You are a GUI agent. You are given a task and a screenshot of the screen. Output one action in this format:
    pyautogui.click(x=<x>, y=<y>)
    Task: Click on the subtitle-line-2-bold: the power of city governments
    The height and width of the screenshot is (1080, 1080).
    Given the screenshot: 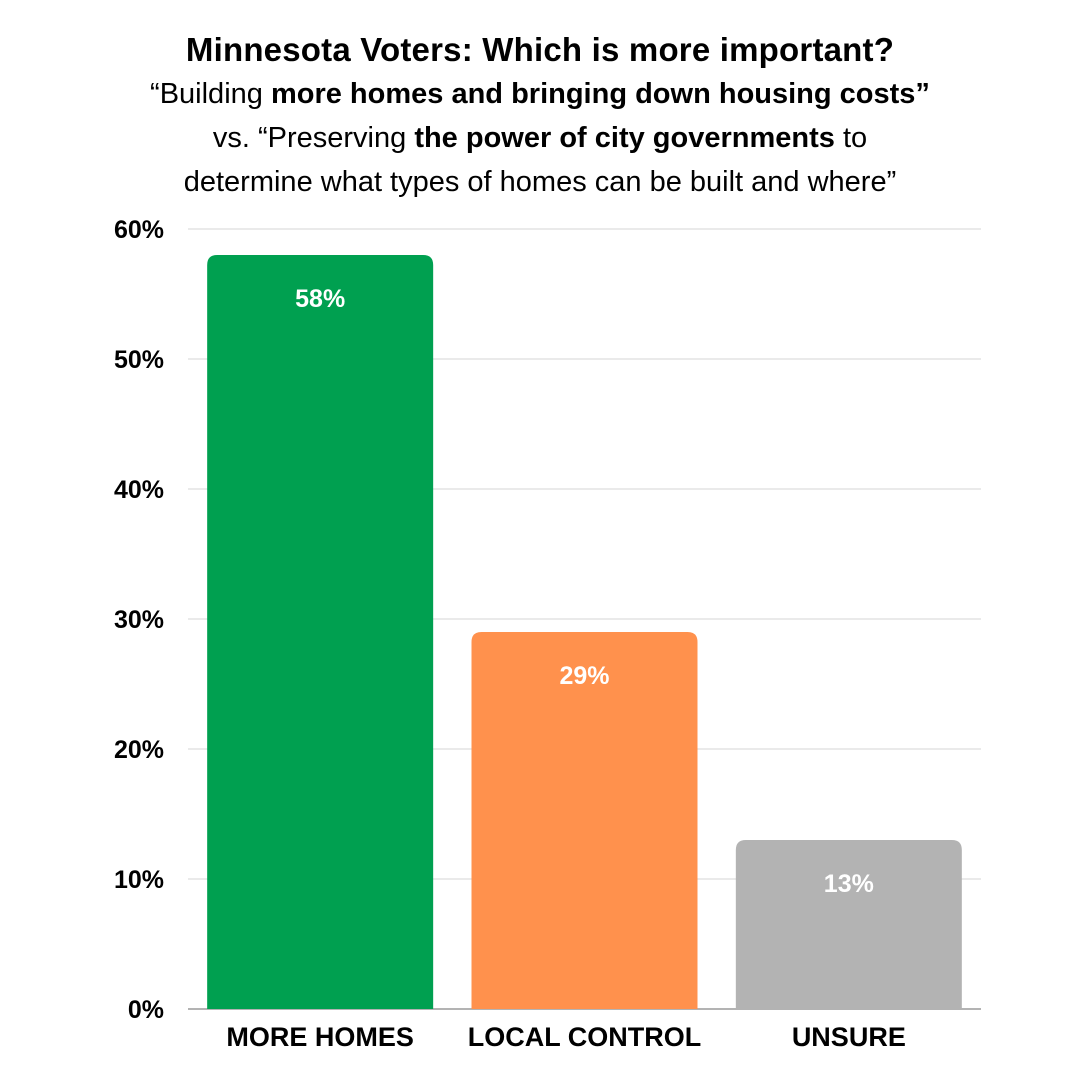 What is the action you would take?
    pyautogui.click(x=624, y=138)
    